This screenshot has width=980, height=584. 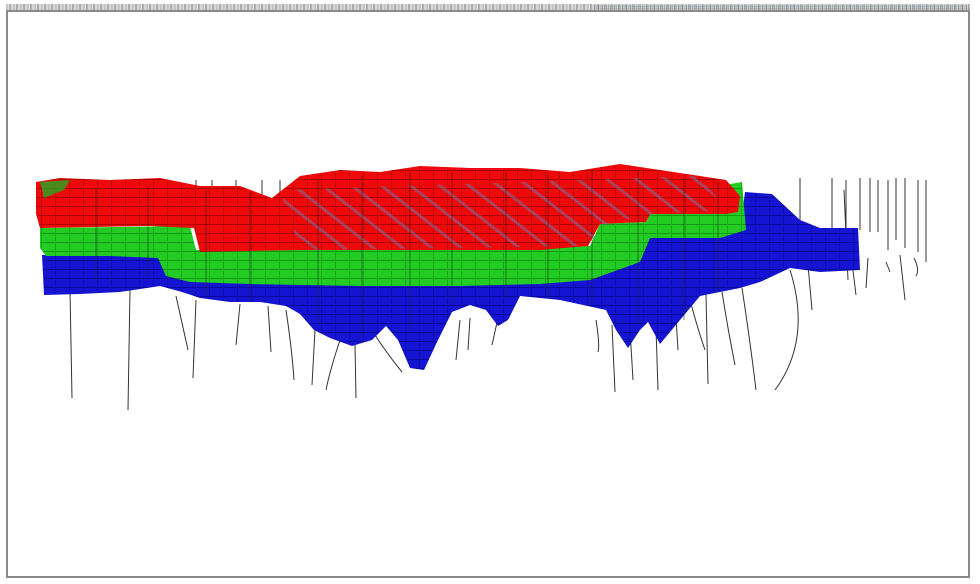 I want to click on upper-left-green-fringe, so click(x=55, y=189).